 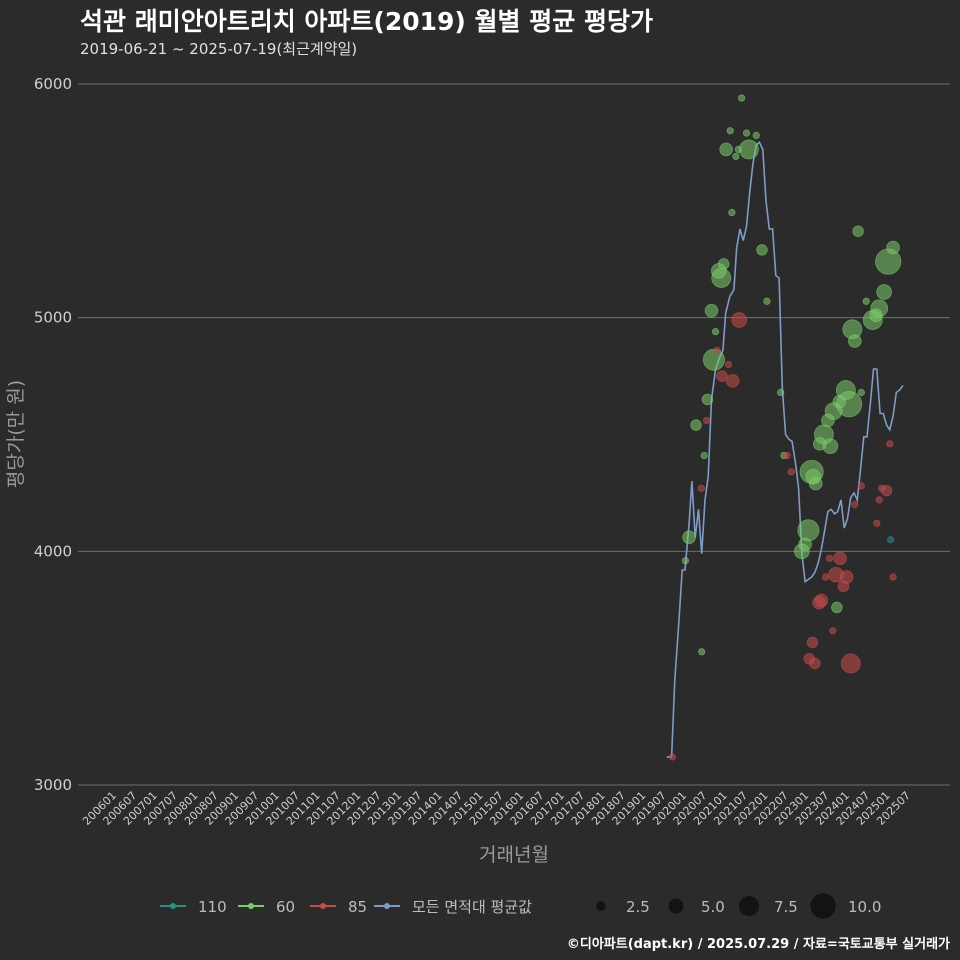 I want to click on legend-size-label: 2.5, so click(x=638, y=907).